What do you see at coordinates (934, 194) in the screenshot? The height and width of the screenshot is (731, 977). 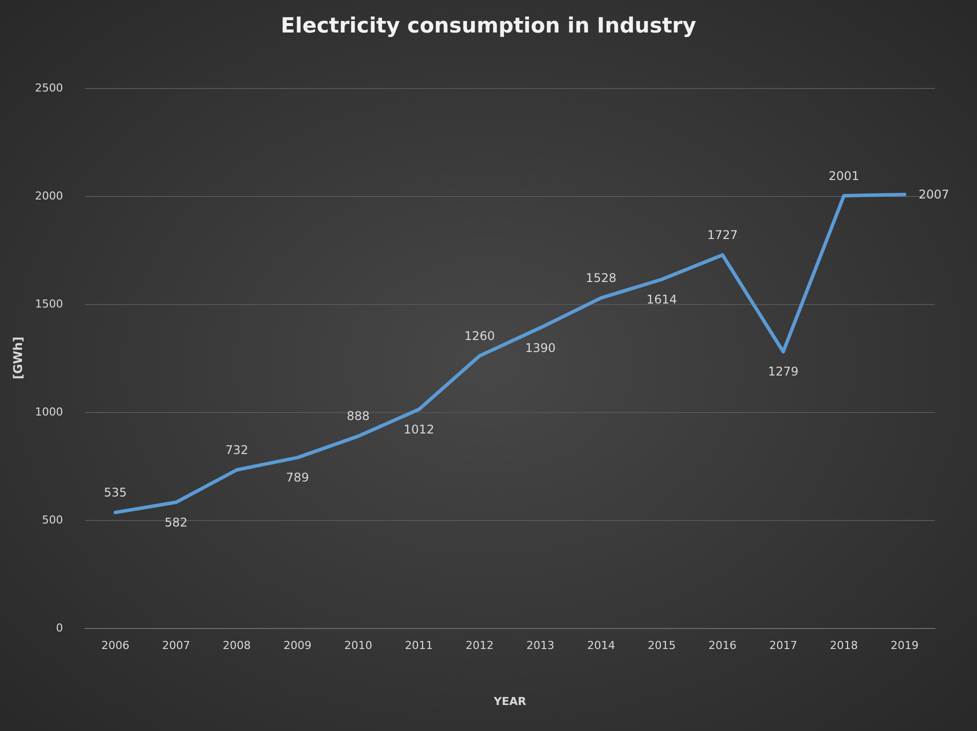 I see `data-label: 2007` at bounding box center [934, 194].